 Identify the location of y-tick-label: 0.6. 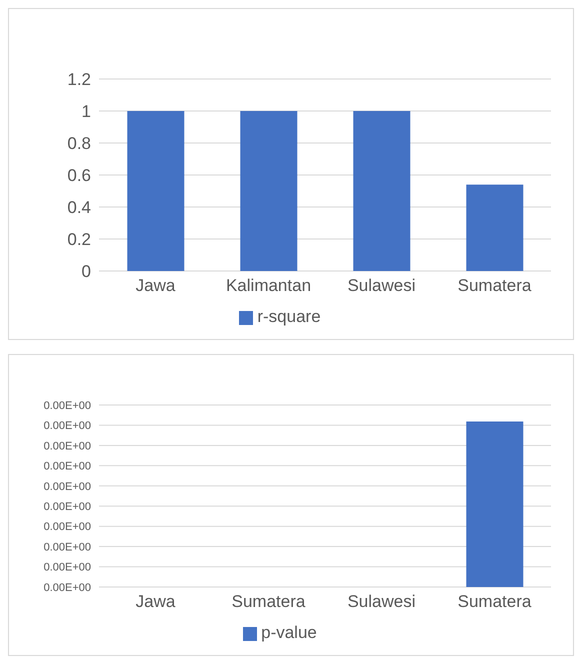
(79, 176).